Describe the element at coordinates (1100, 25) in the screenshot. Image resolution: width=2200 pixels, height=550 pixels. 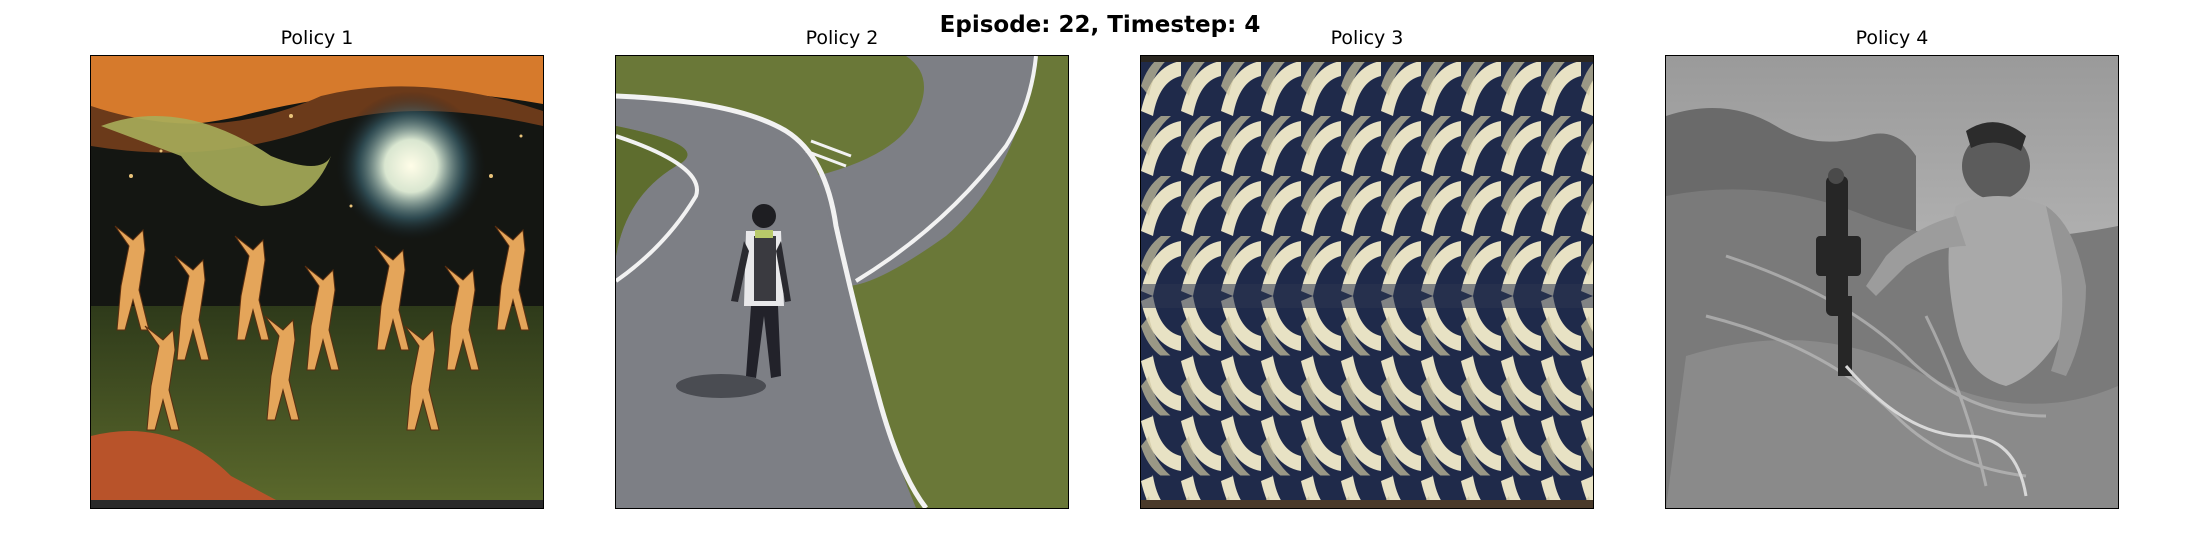
I see `figure-title: Episode: 22, Timestep: 4` at that location.